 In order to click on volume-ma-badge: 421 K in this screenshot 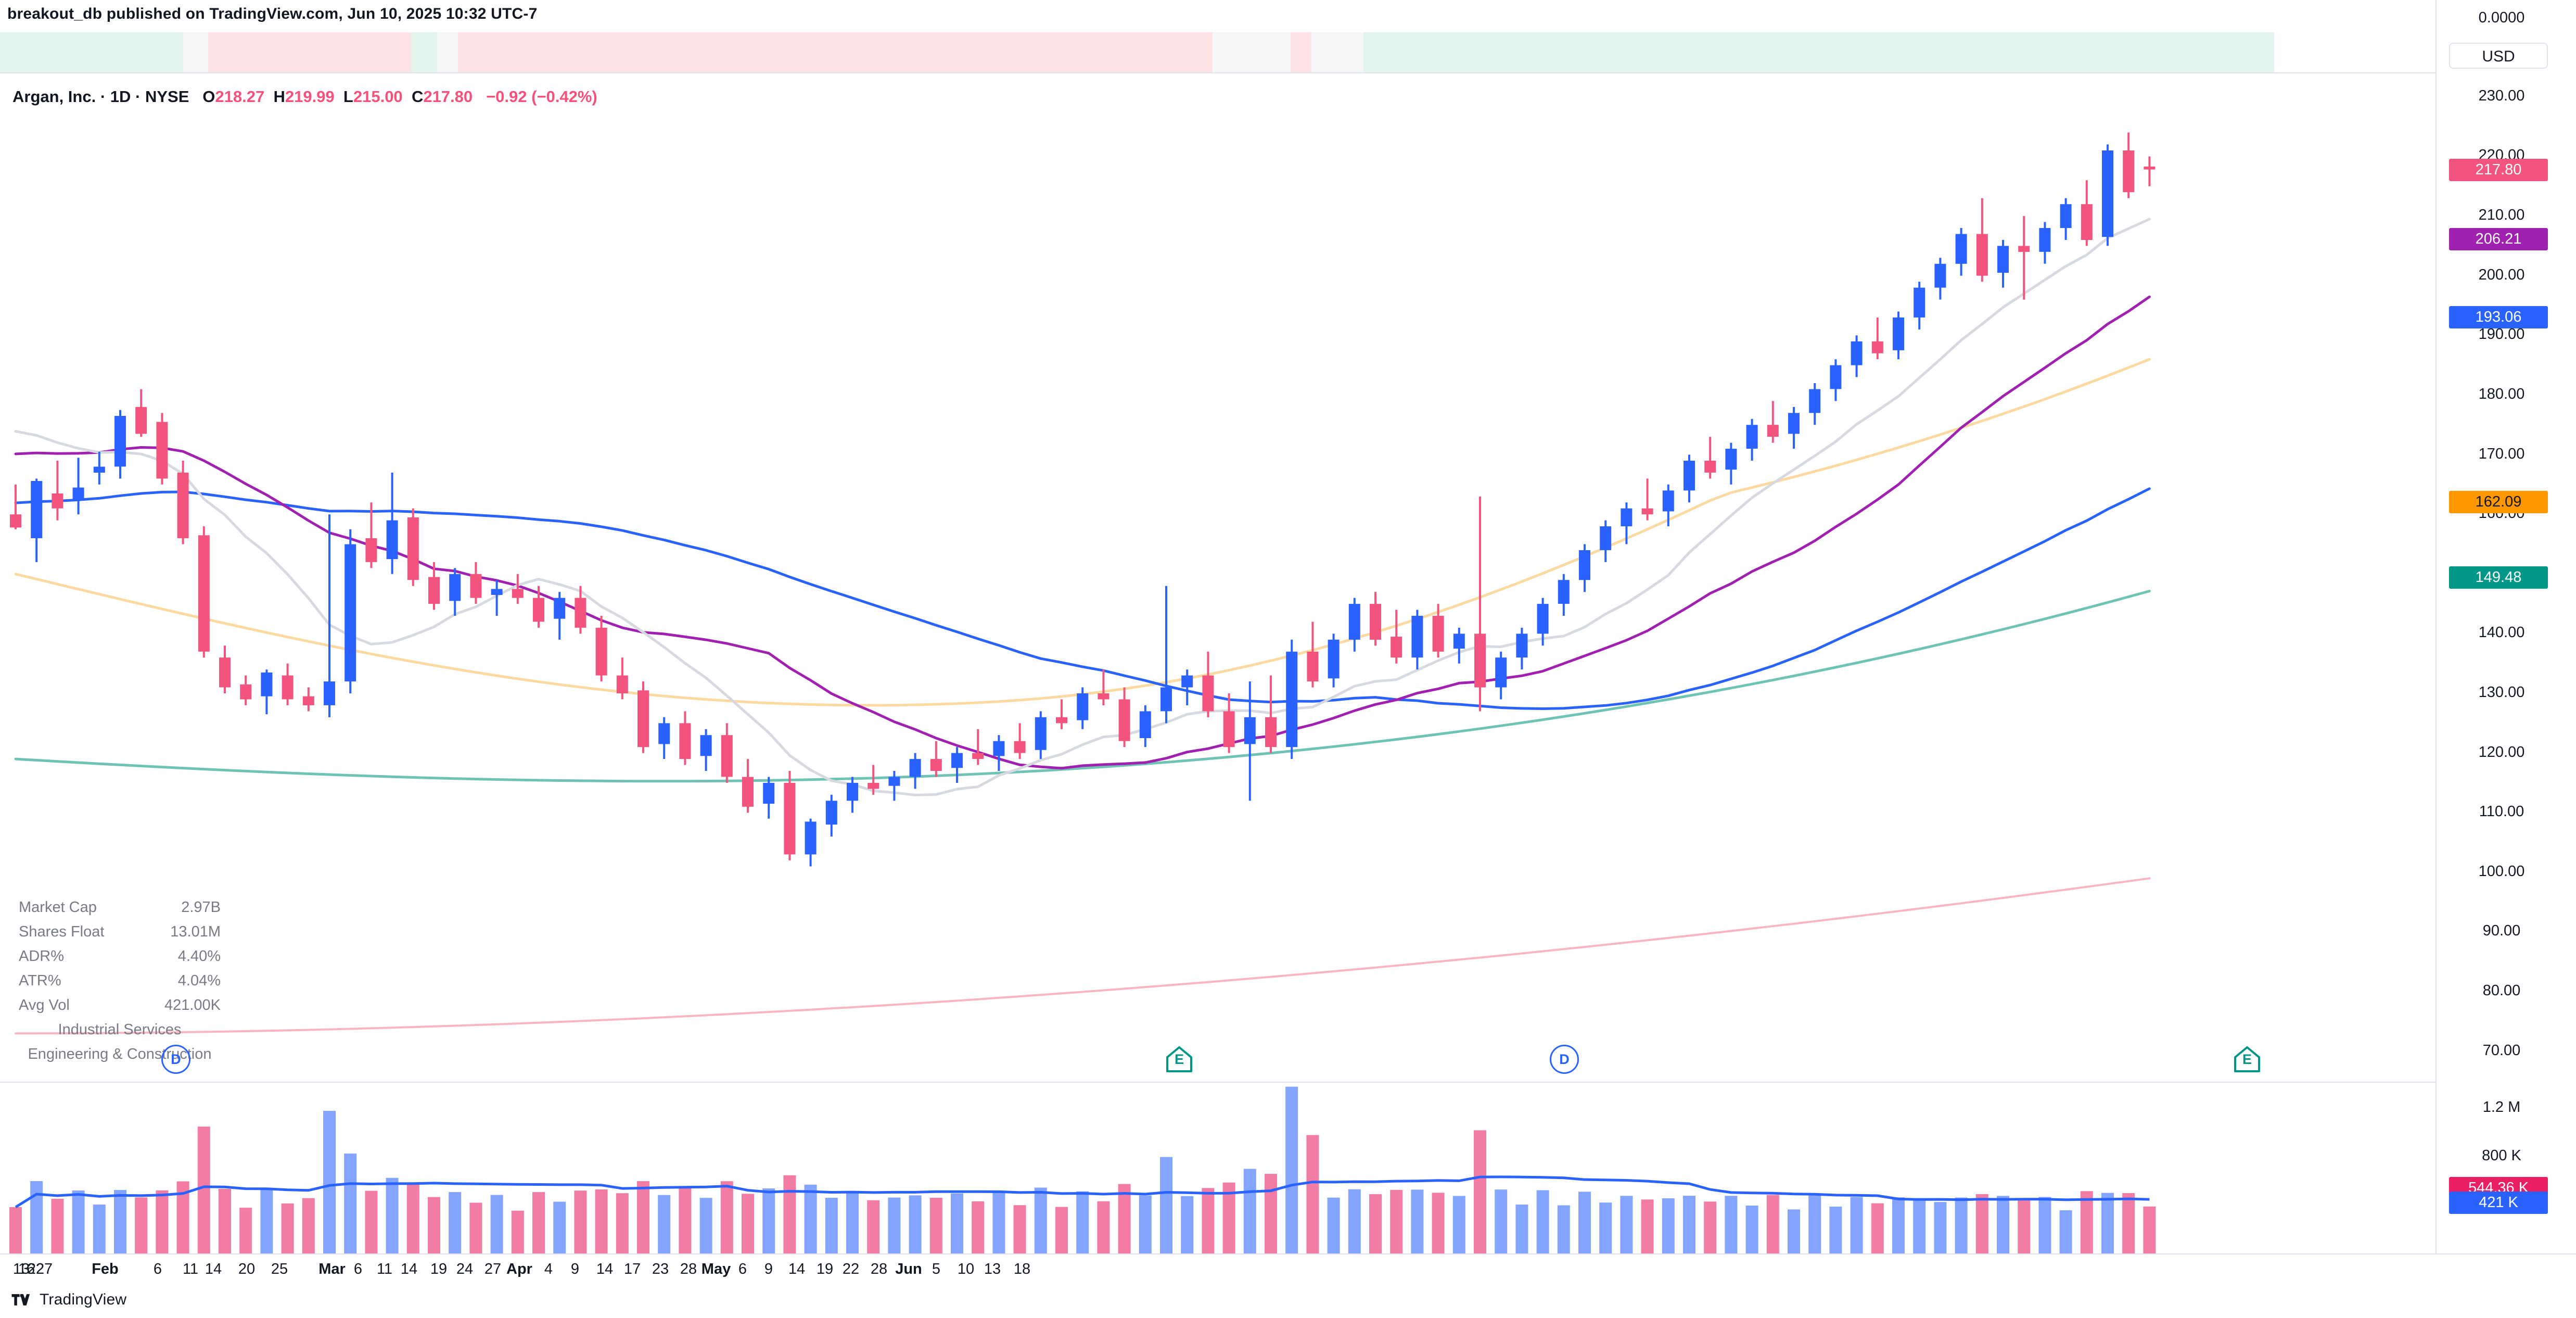, I will do `click(2498, 1203)`.